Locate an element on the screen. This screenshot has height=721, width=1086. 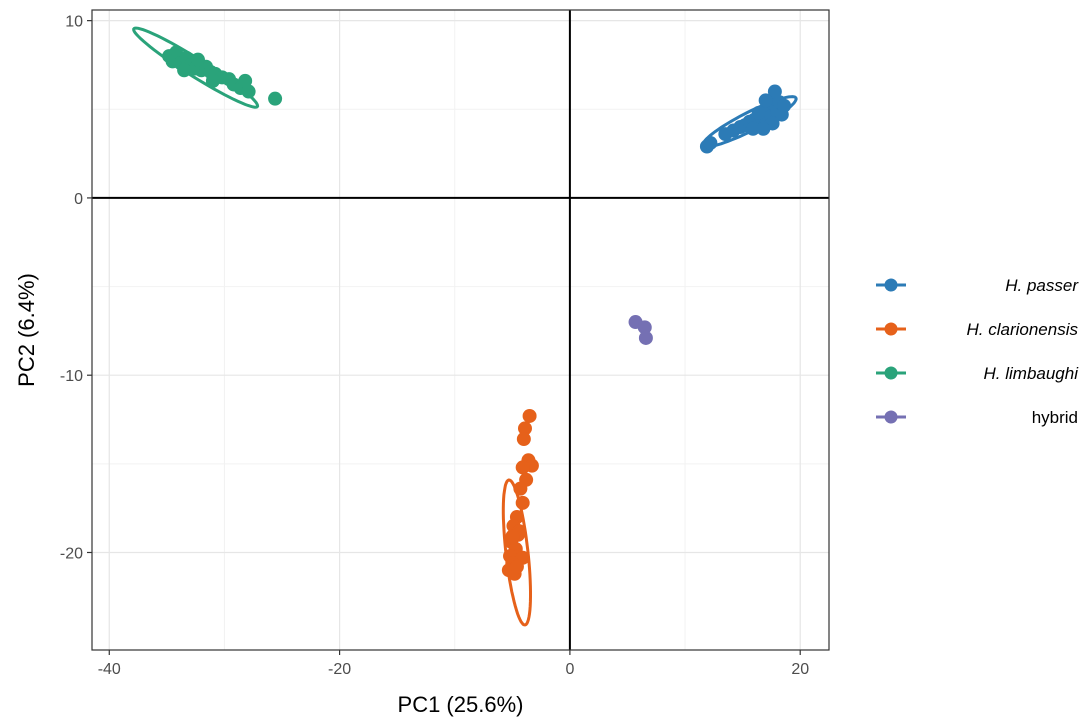
y-axis-ticks: -20 -10 0 10 is located at coordinates (76, 288).